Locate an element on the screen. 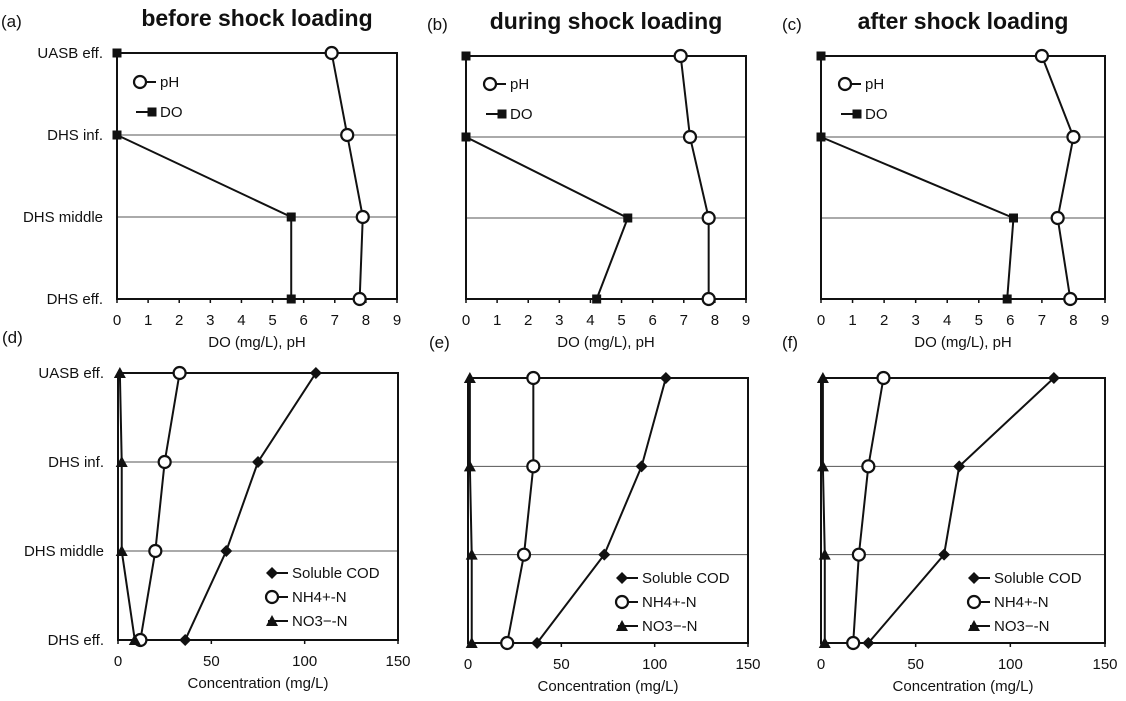 This screenshot has height=701, width=1126. x-tick-label: 9 is located at coordinates (397, 320).